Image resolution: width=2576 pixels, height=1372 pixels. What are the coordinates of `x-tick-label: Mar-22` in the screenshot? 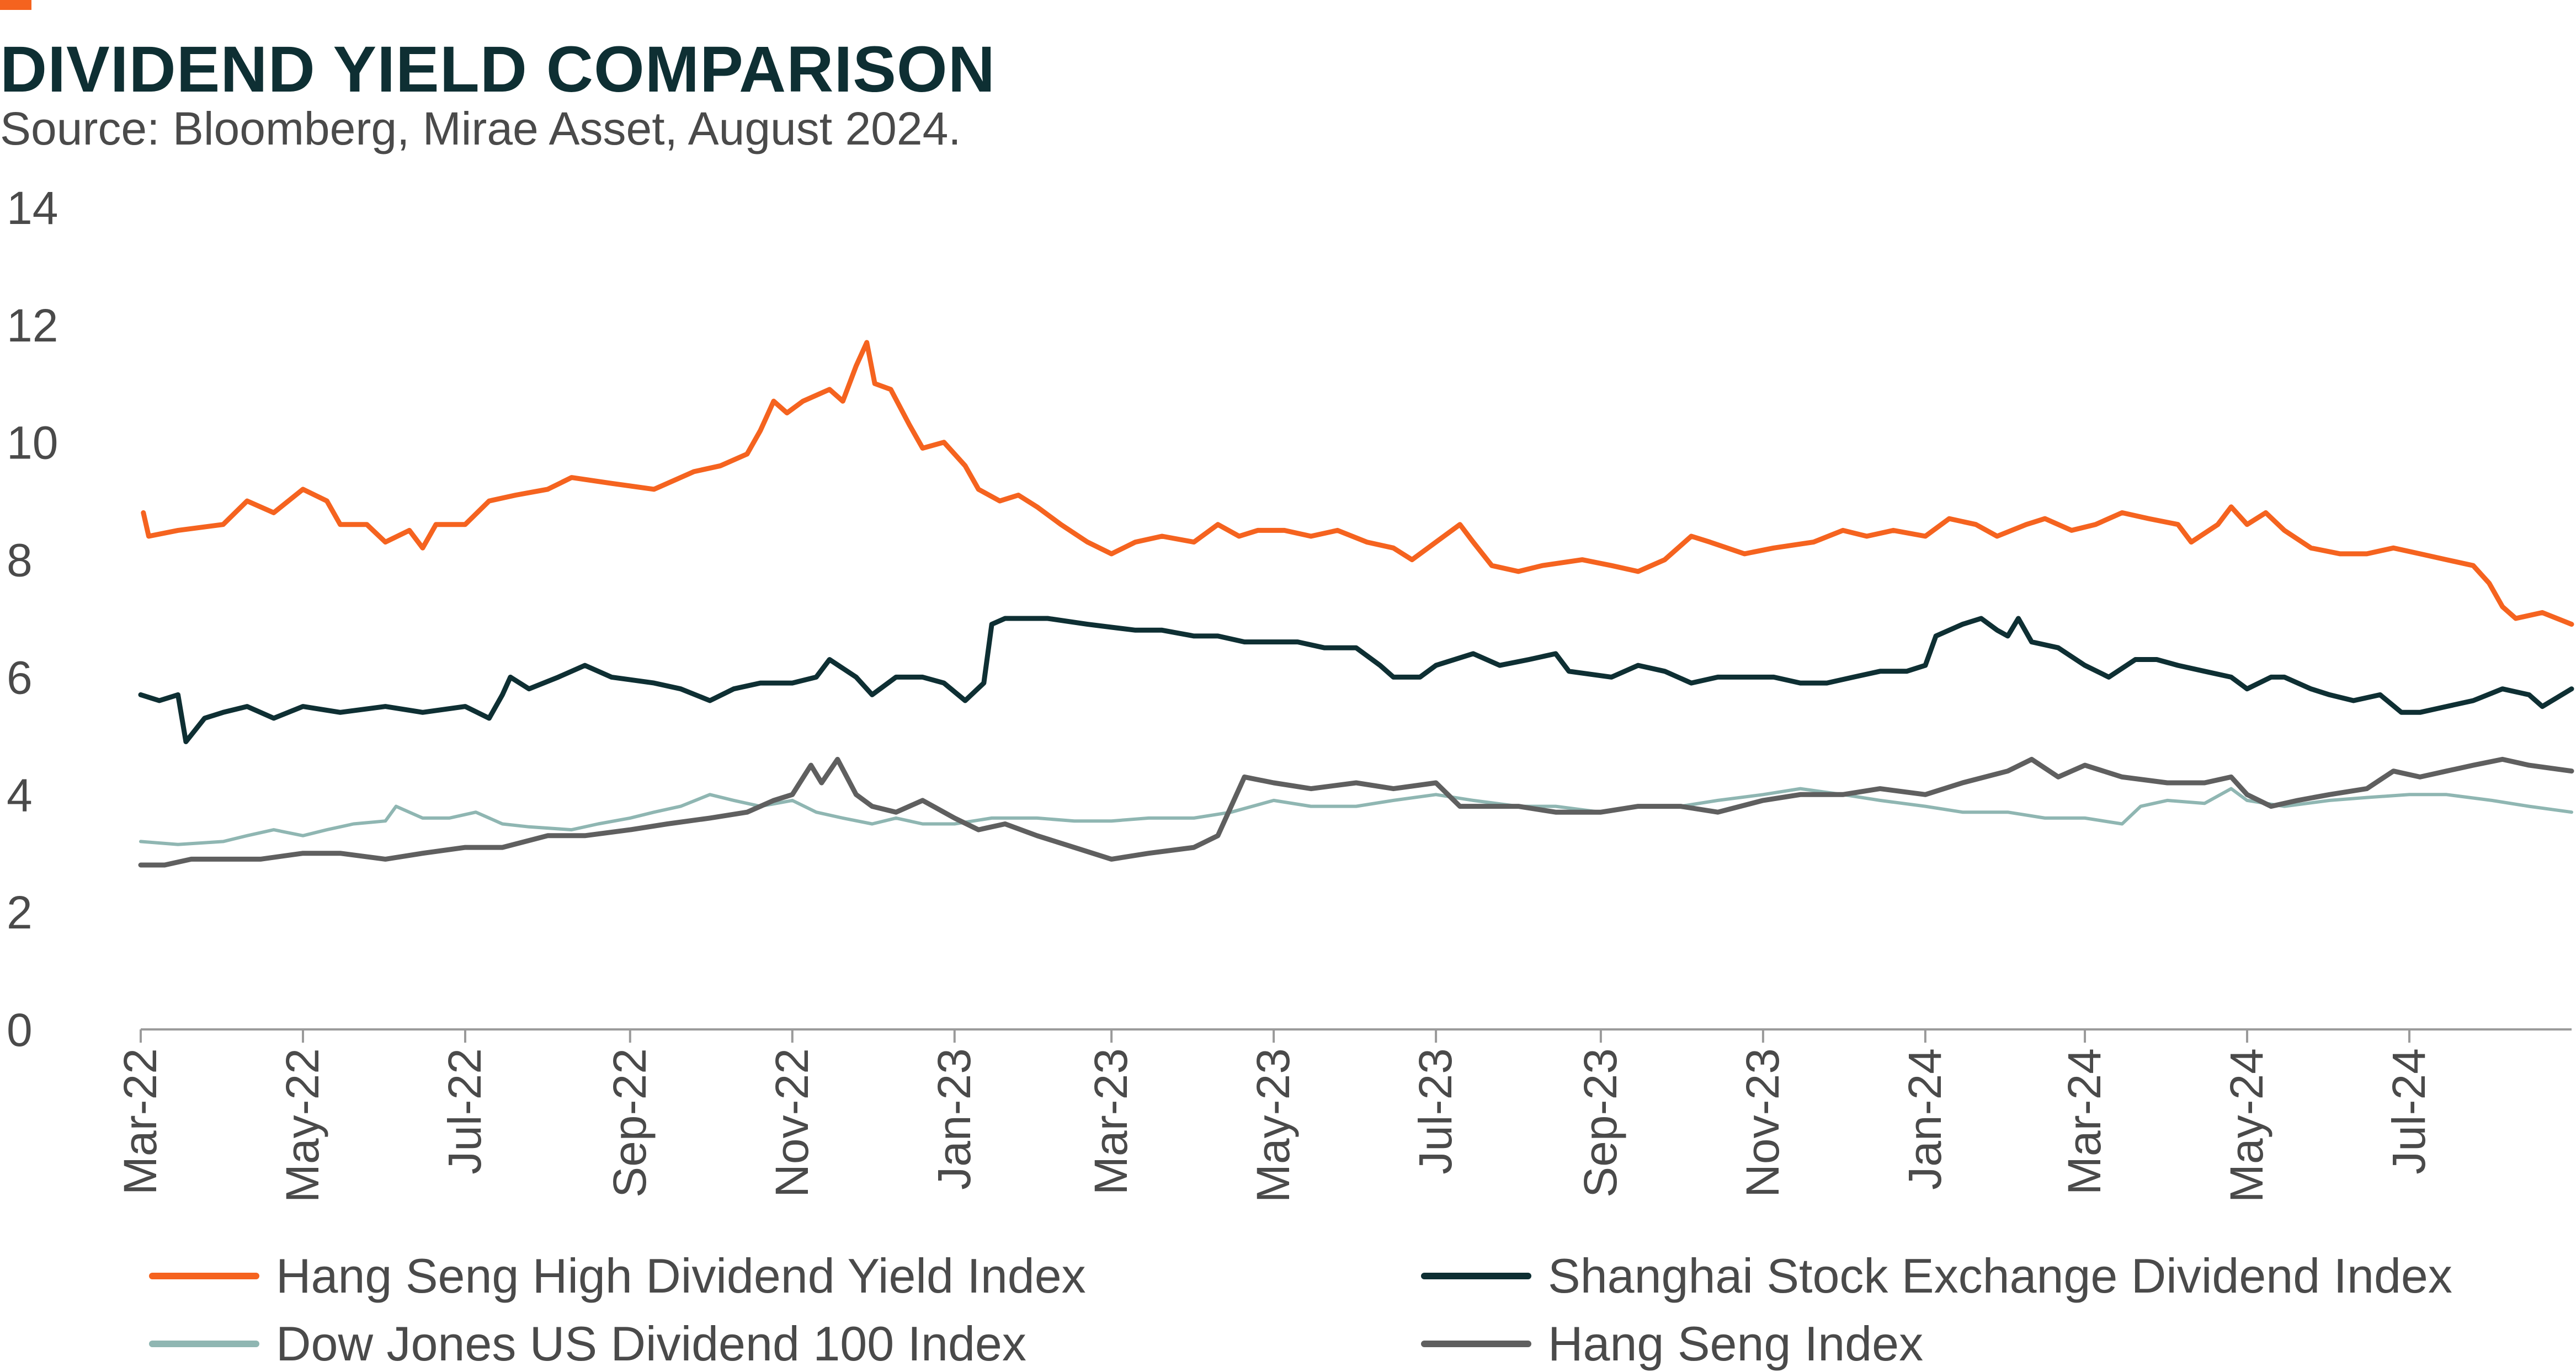 It's located at (140, 1121).